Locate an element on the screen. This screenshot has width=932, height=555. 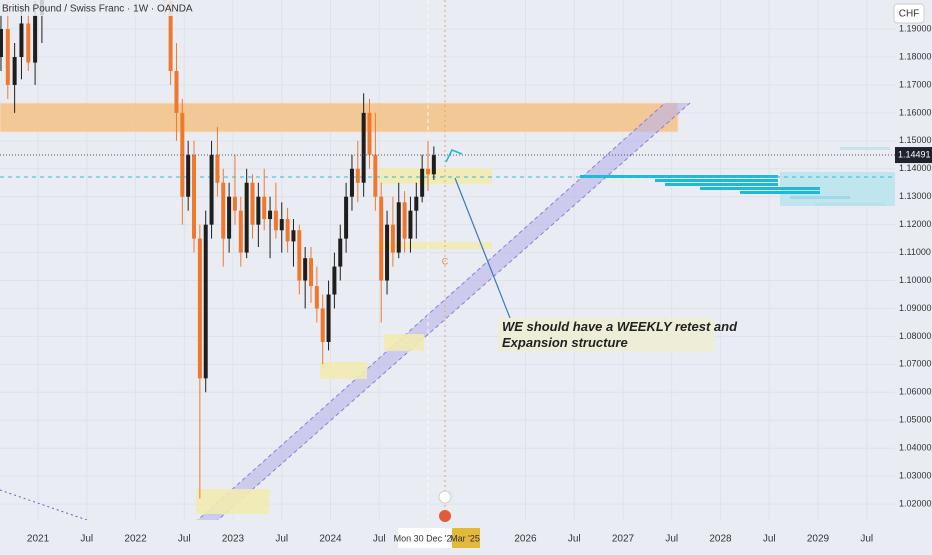
range-date: Mar '25 is located at coordinates (465, 538).